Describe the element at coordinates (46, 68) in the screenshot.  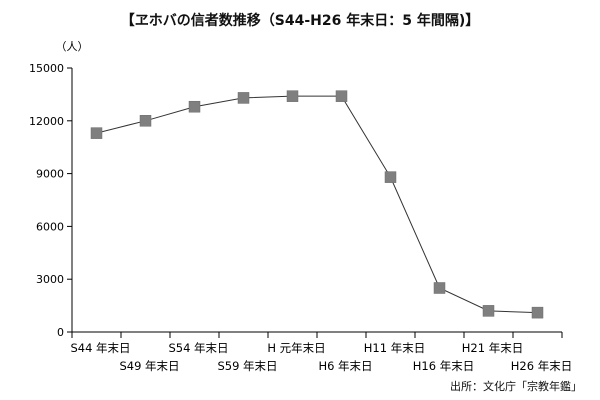
I see `y-tick-label: 15000` at that location.